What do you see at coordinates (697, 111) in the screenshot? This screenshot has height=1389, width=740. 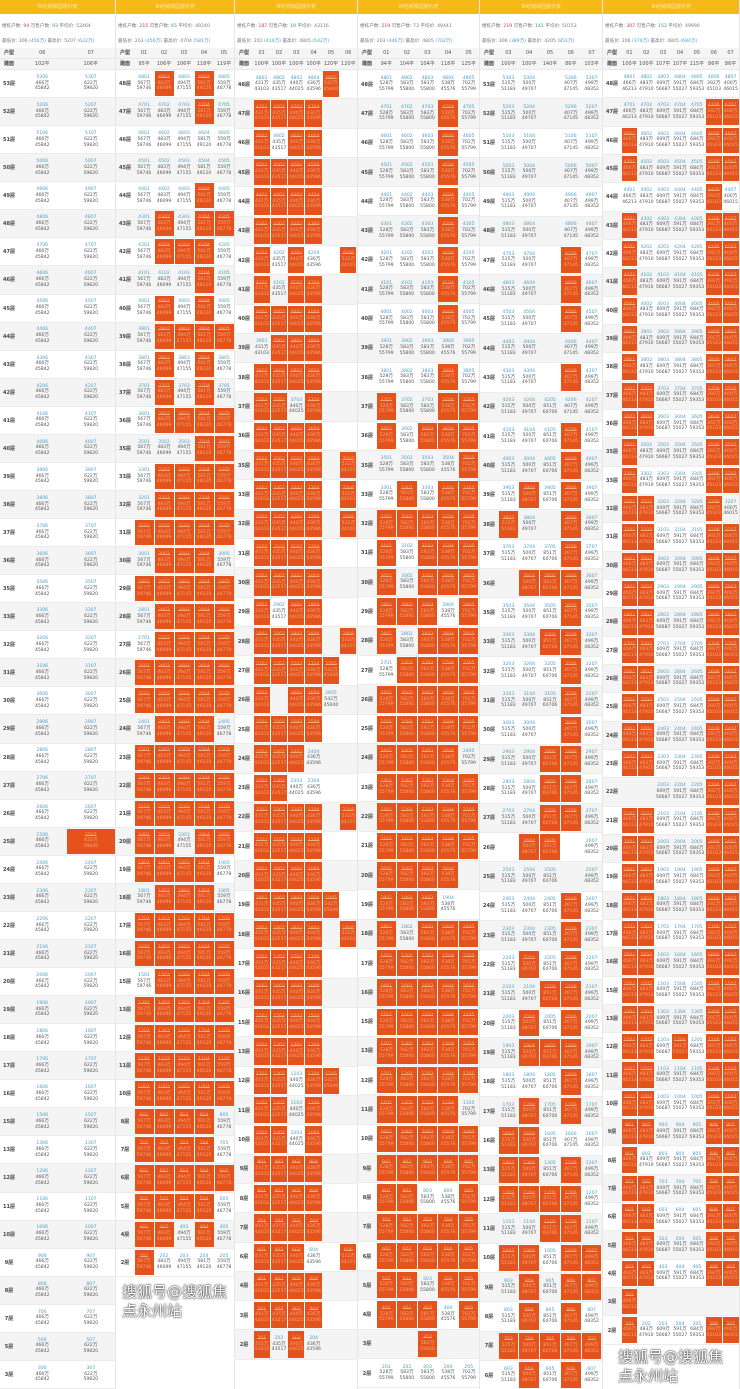 I see `unit-cell: 4705 684万 59353` at bounding box center [697, 111].